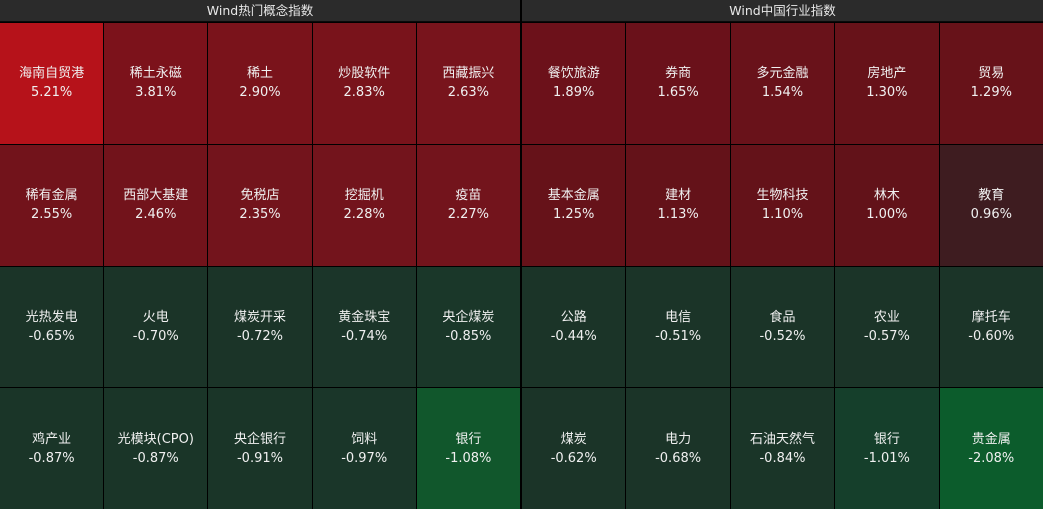 Image resolution: width=1043 pixels, height=509 pixels. I want to click on tile-name: 电信, so click(678, 317).